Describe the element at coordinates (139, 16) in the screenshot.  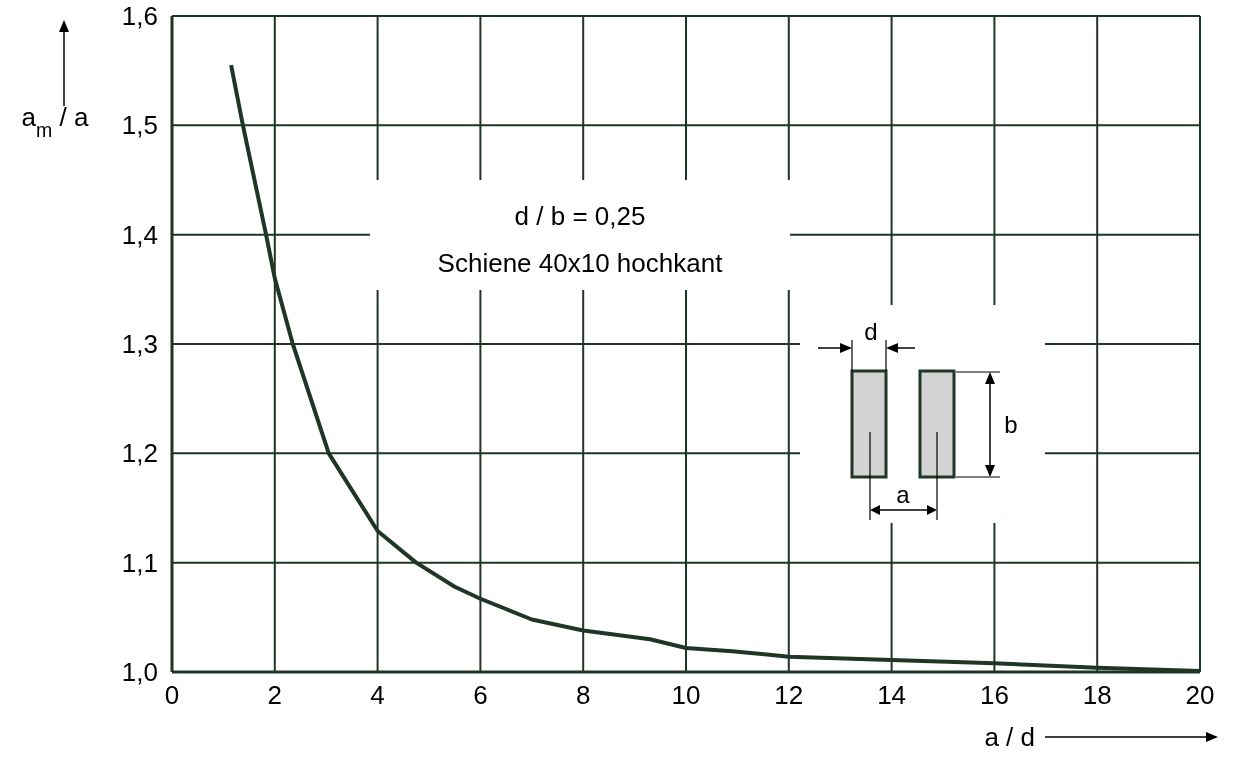
I see `y-tick-label: 1,6` at that location.